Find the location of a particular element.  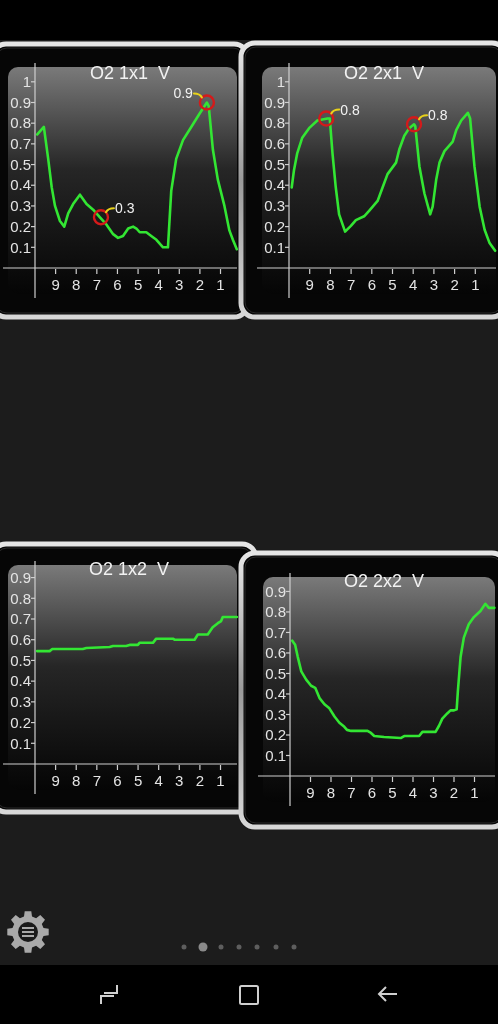

annotation: 0.9 is located at coordinates (183, 93).